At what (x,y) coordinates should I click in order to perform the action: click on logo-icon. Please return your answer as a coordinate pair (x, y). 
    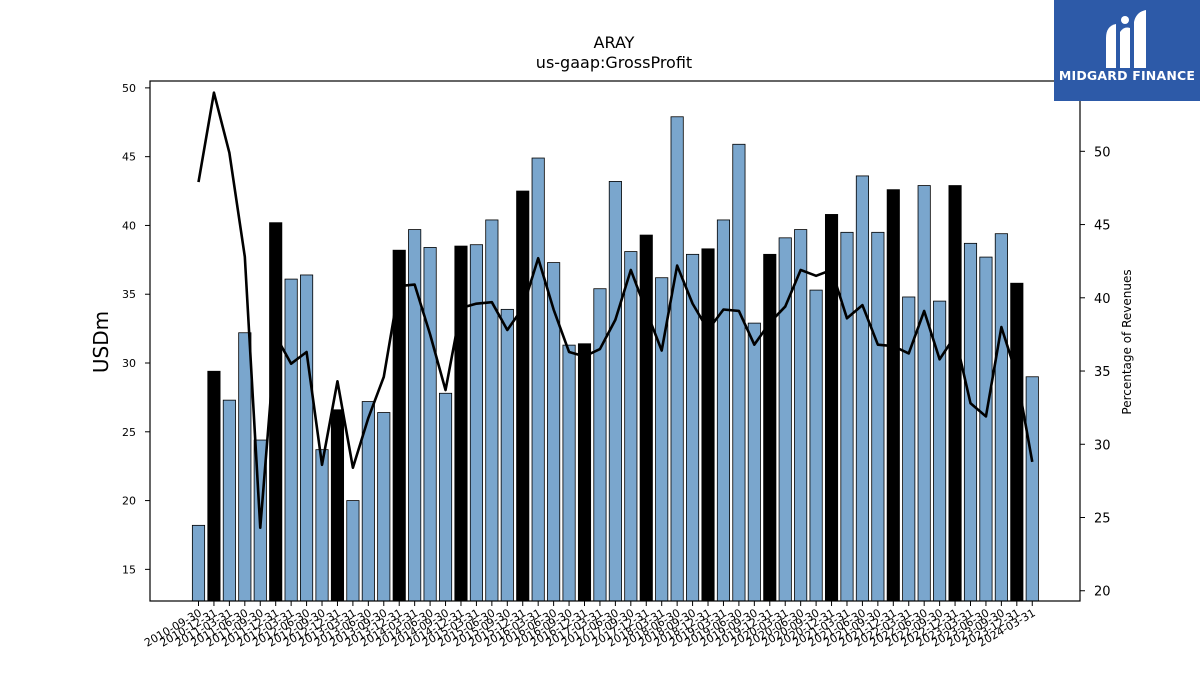
    Looking at the image, I should click on (1126, 39).